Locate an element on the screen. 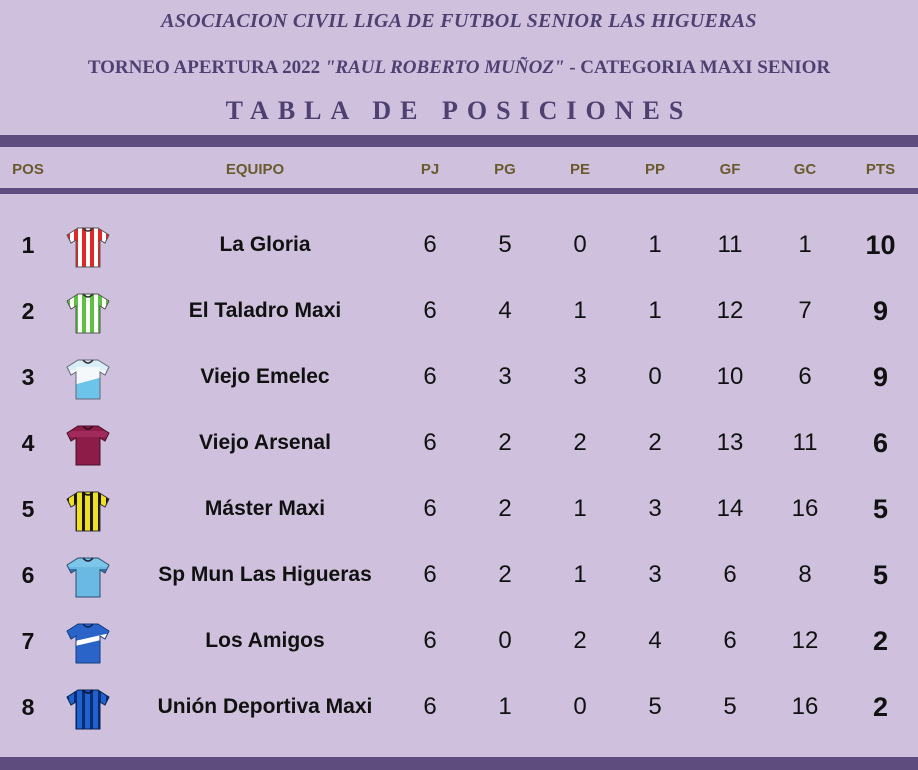  drawn: 0 is located at coordinates (580, 706).